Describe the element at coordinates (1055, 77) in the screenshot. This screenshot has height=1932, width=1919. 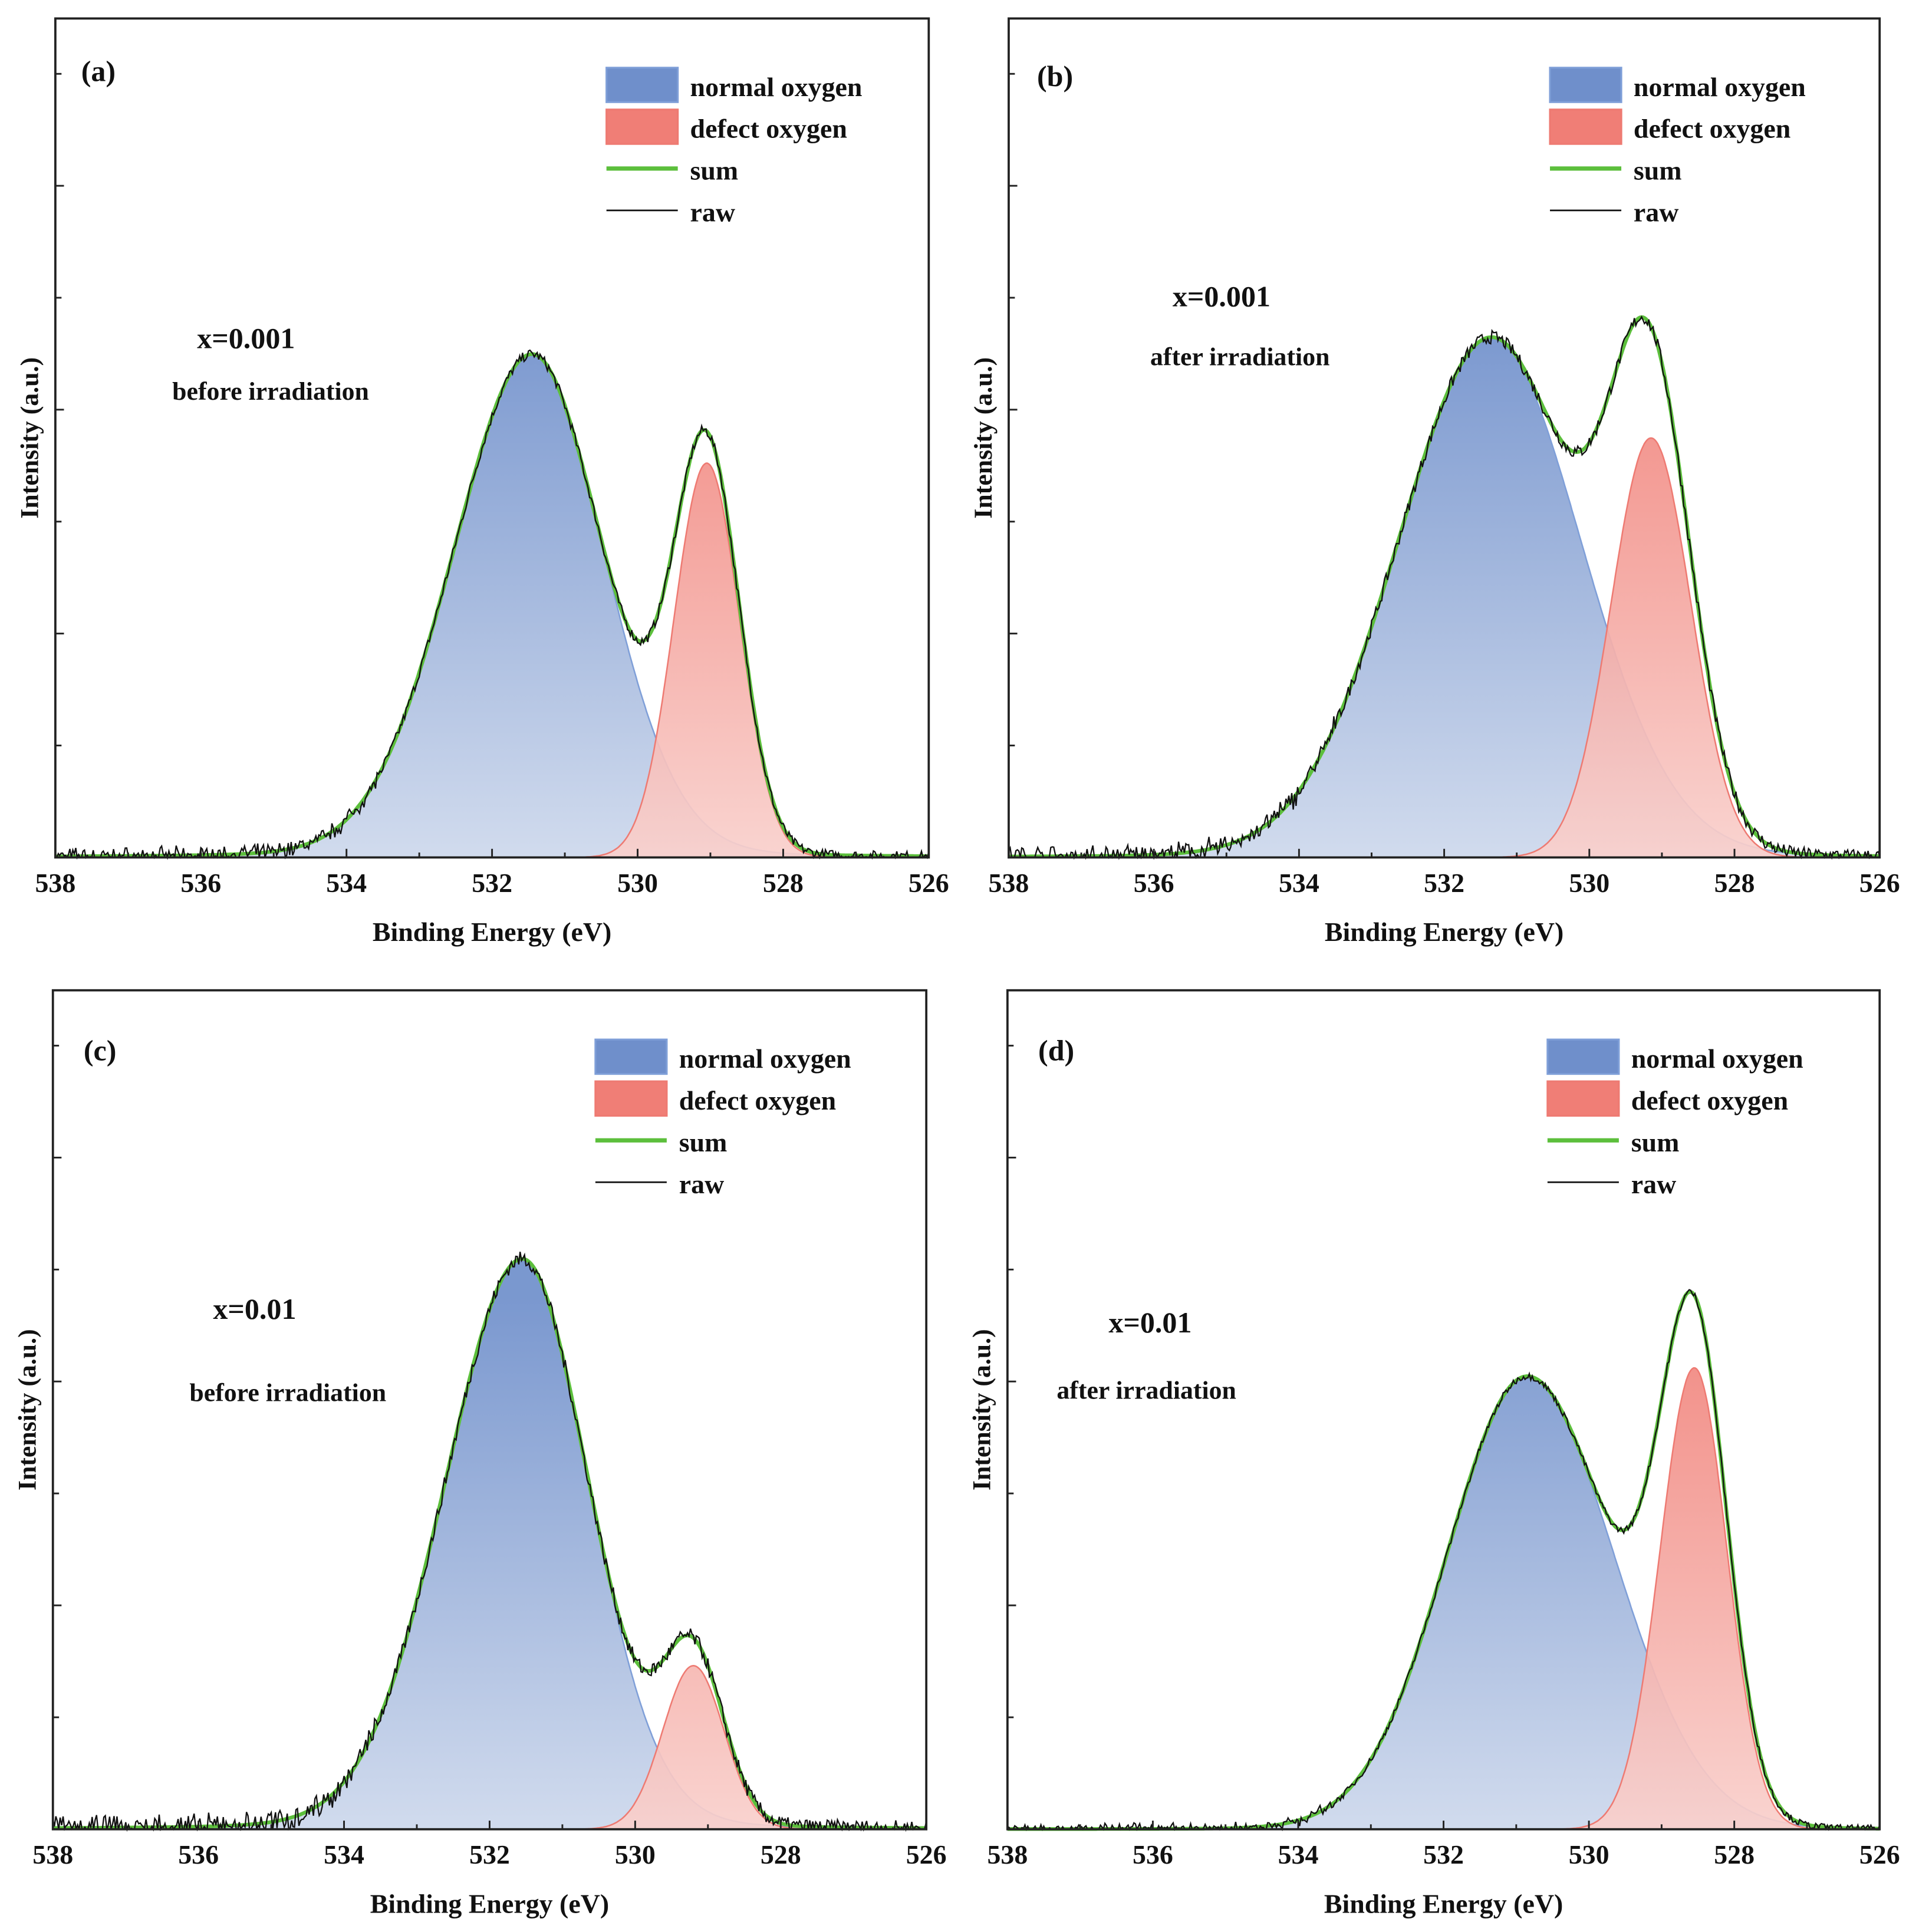
I see `panel-label: (b)` at that location.